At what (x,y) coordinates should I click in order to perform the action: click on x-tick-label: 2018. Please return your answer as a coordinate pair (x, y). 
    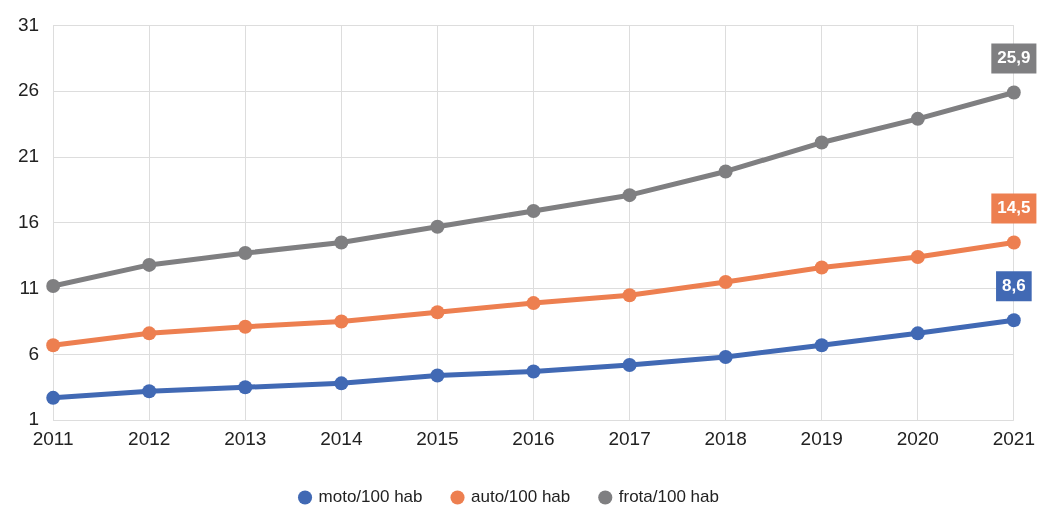
    Looking at the image, I should click on (725, 438).